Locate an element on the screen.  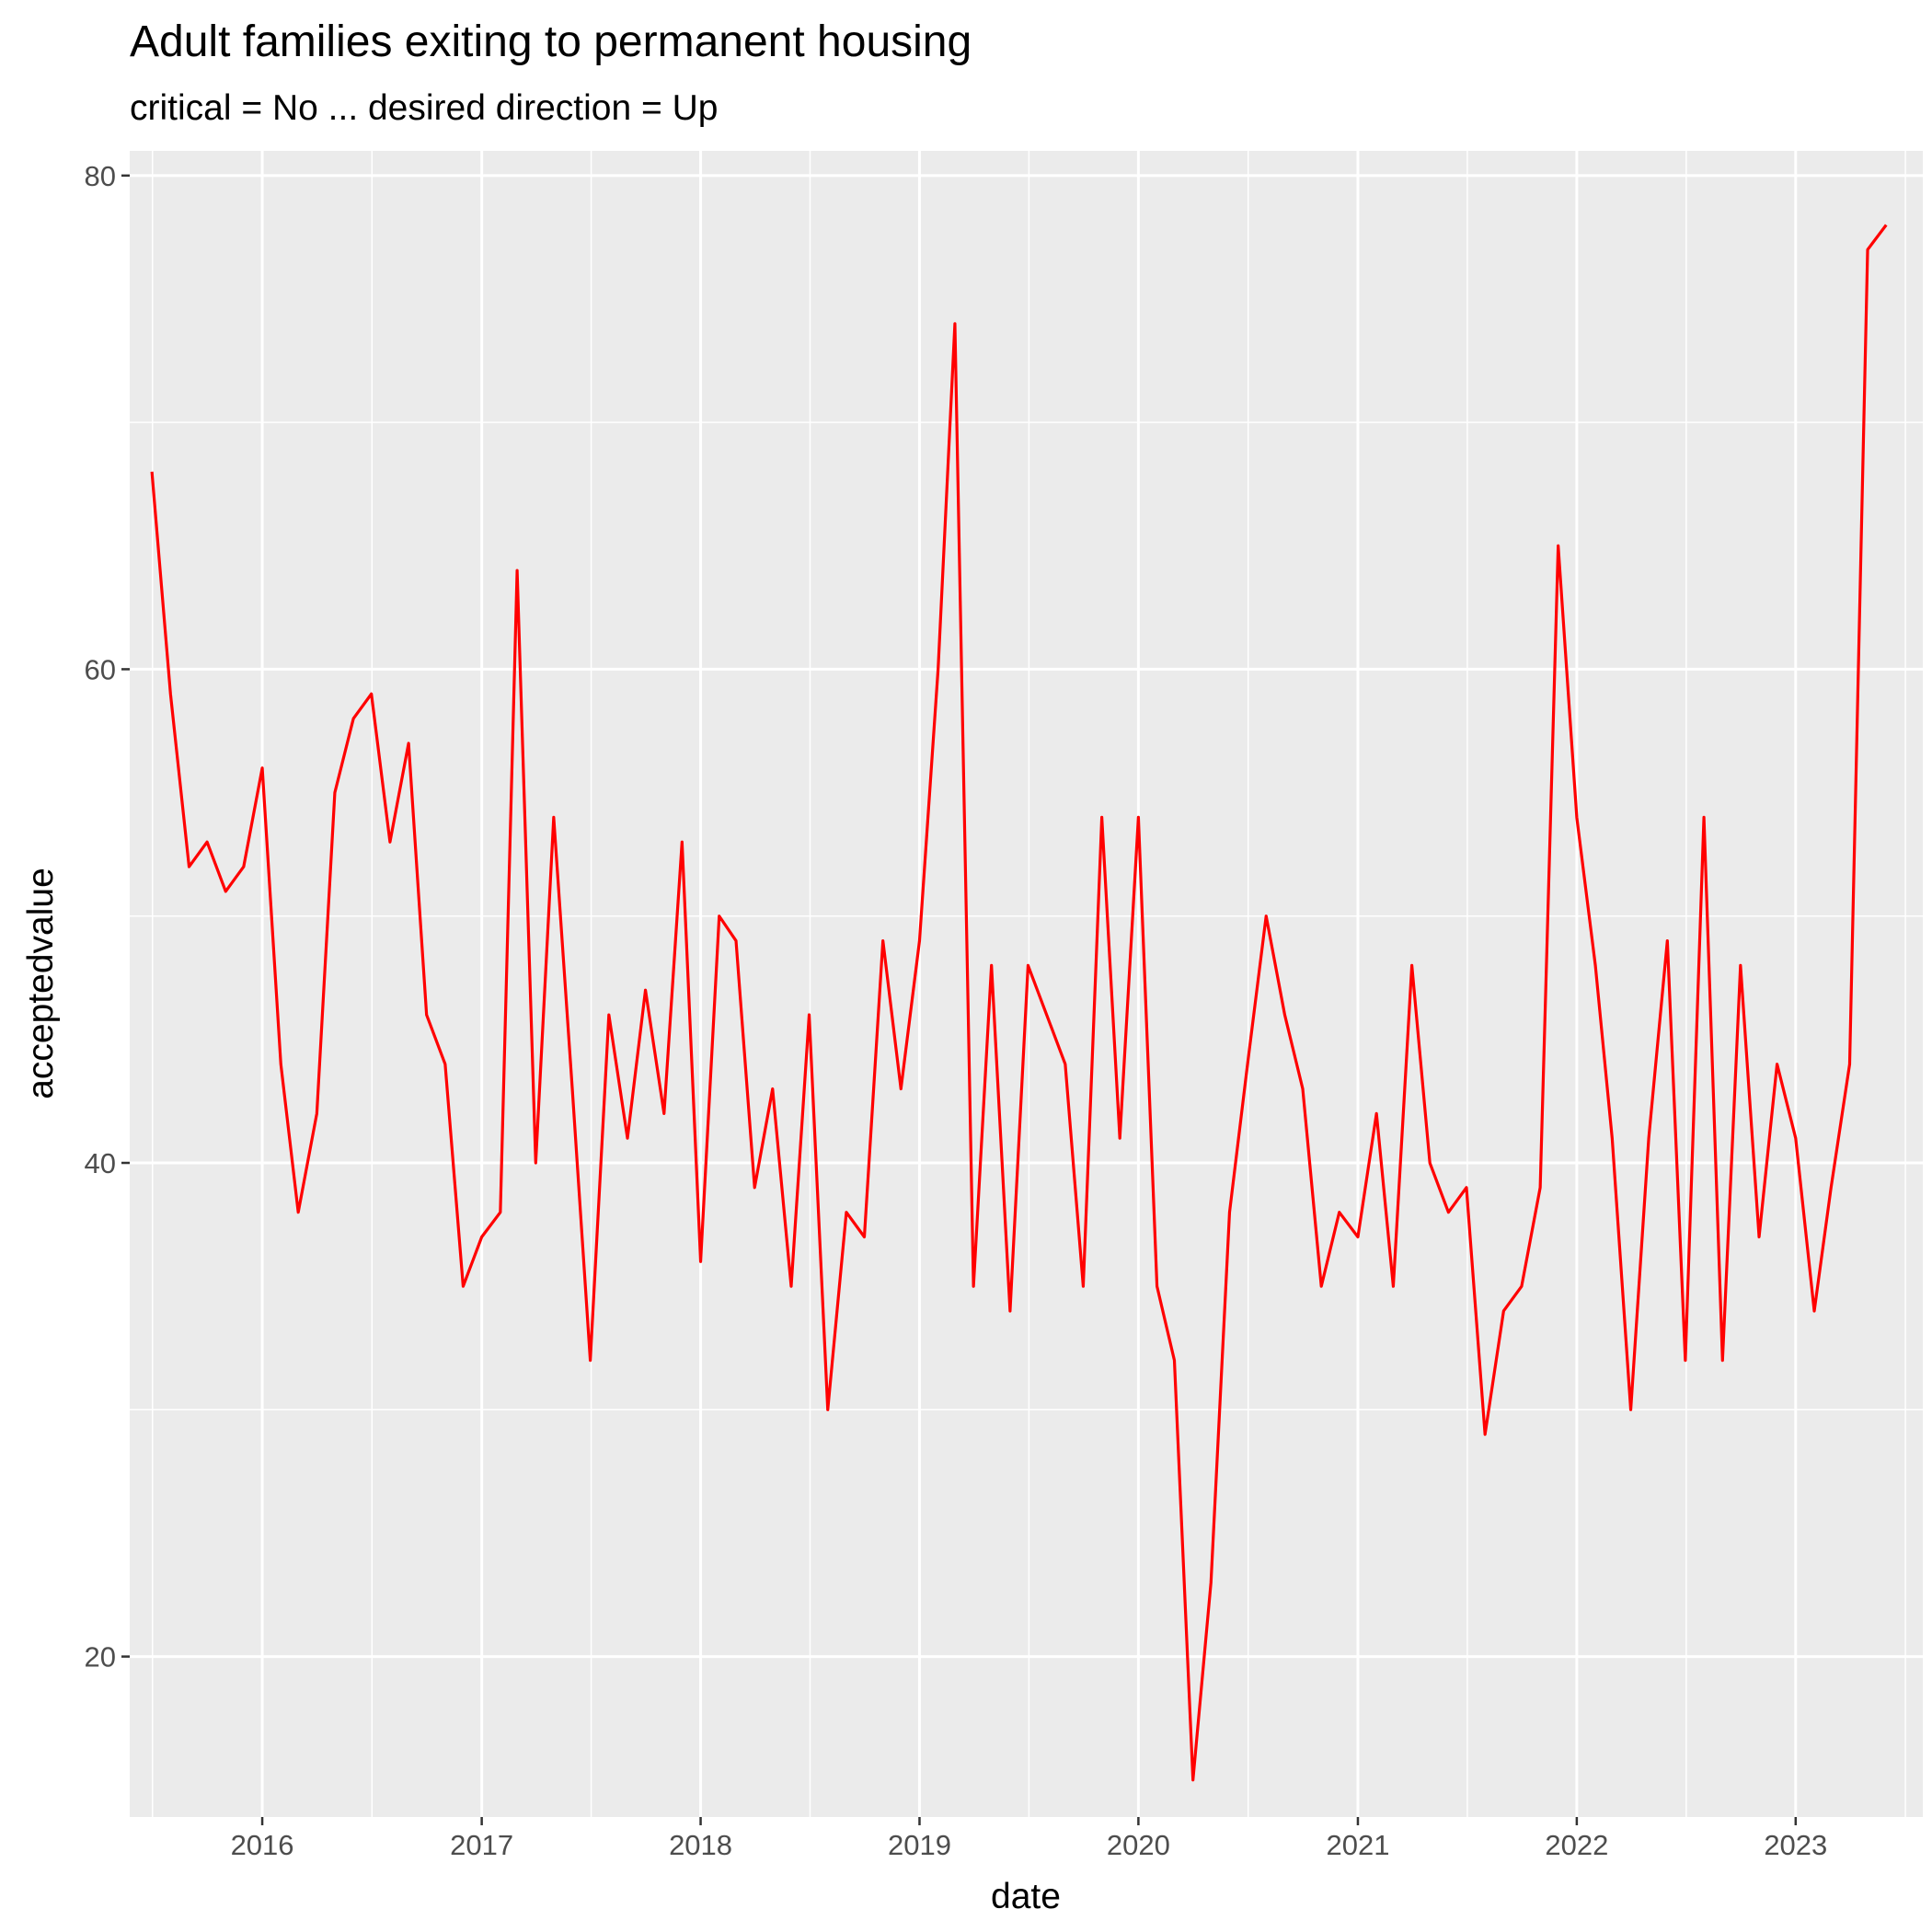
x-tick-label: 2018 is located at coordinates (700, 1845).